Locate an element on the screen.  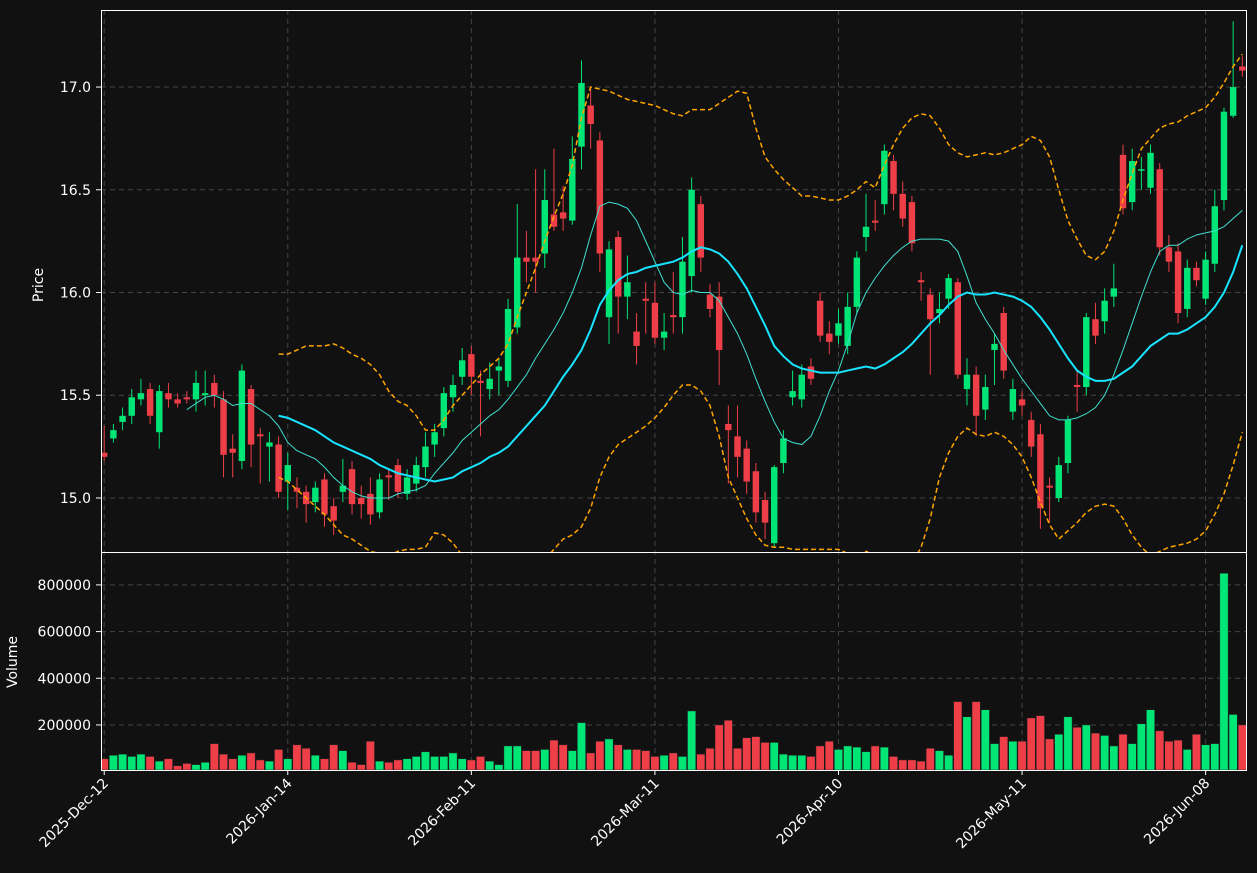
y-axis-label: Price is located at coordinates (39, 285).